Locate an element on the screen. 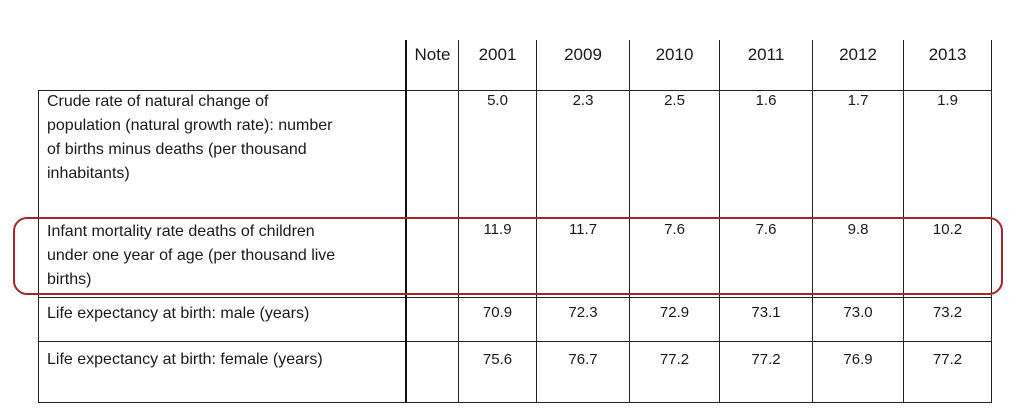 The height and width of the screenshot is (415, 1024). header-year: 2012 is located at coordinates (858, 54).